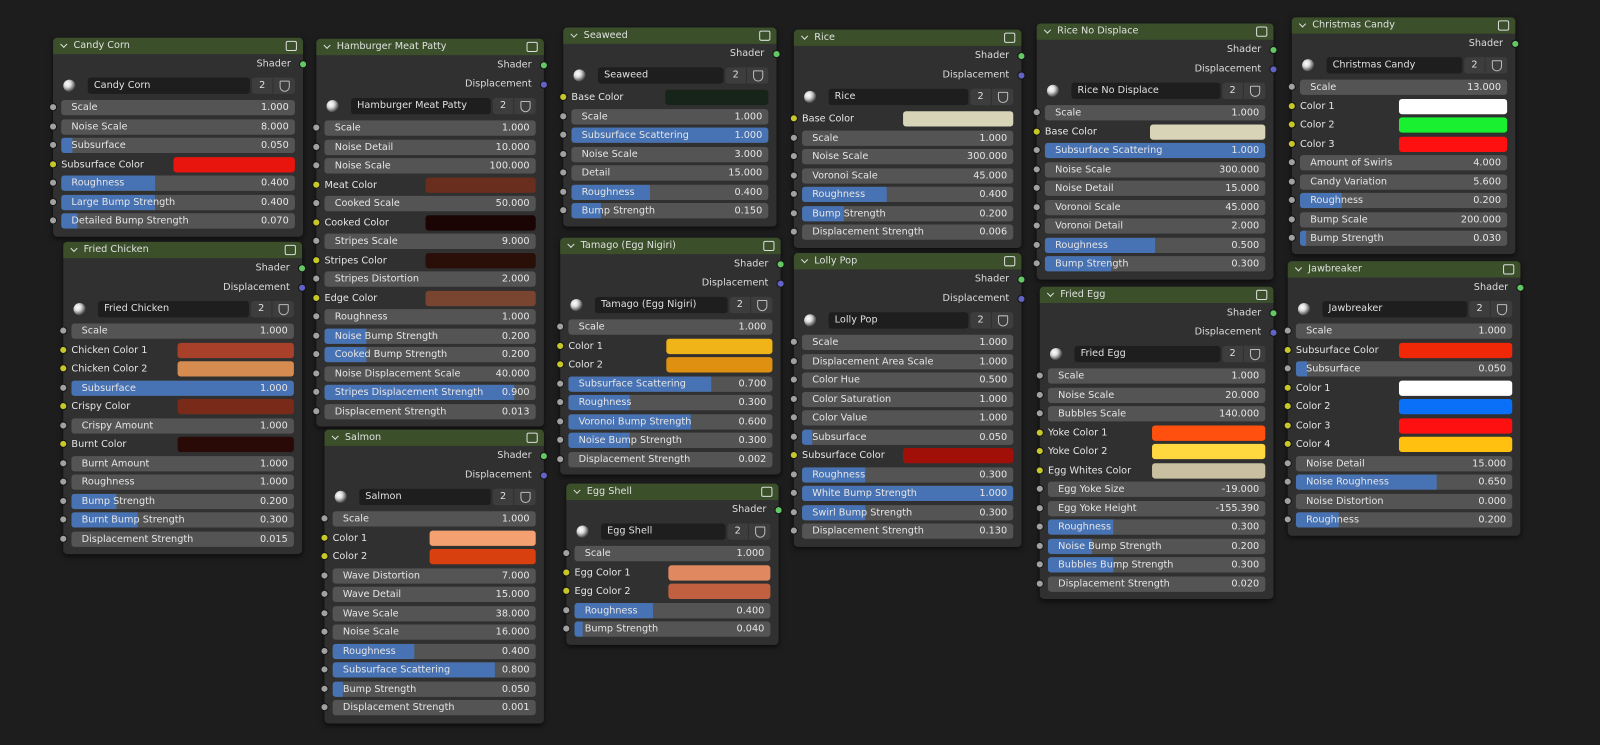 This screenshot has height=745, width=1600. What do you see at coordinates (183, 250) in the screenshot?
I see `node-header: Fried Chicken` at bounding box center [183, 250].